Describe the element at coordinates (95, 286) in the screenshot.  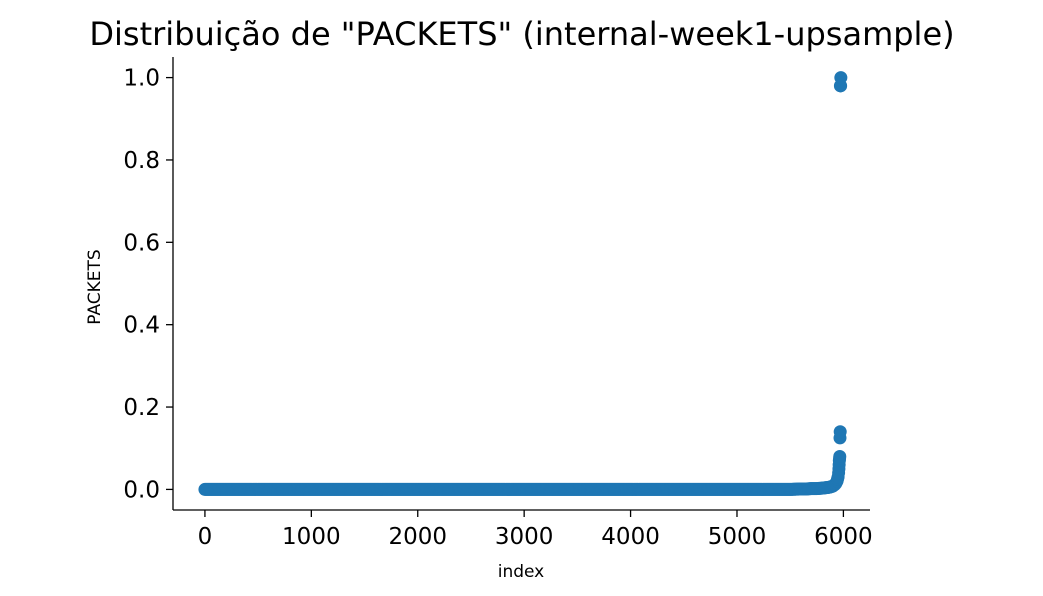
I see `y-axis-label: PACKETS` at that location.